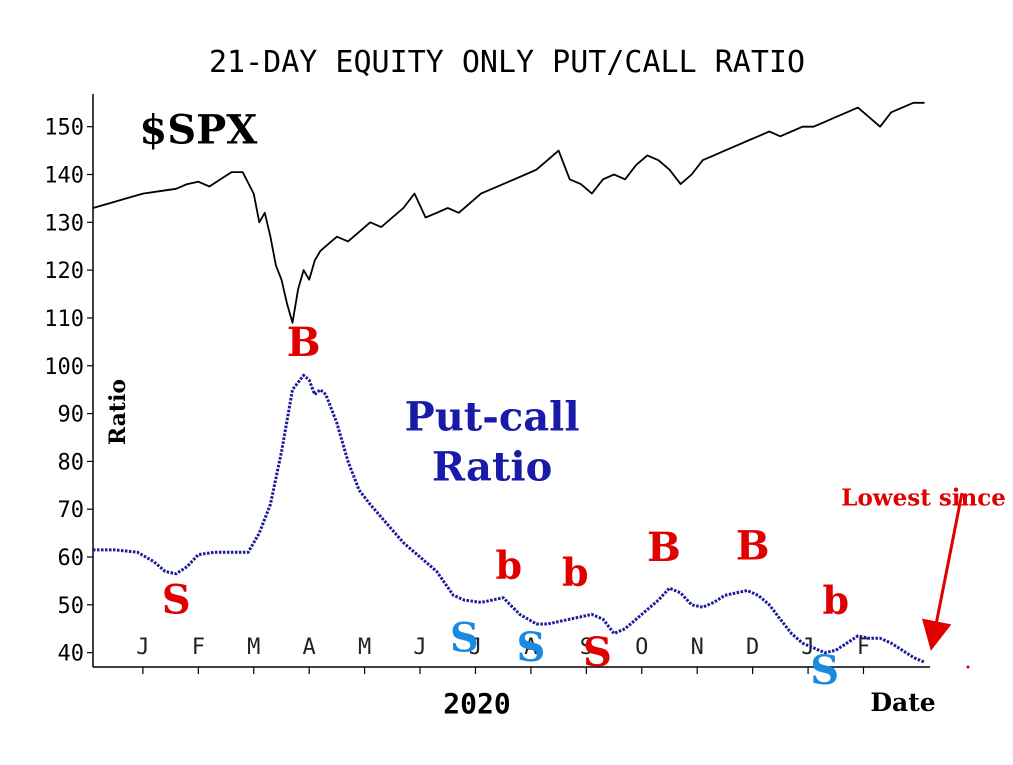  Describe the element at coordinates (64, 128) in the screenshot. I see `y-tick-label: 150` at that location.